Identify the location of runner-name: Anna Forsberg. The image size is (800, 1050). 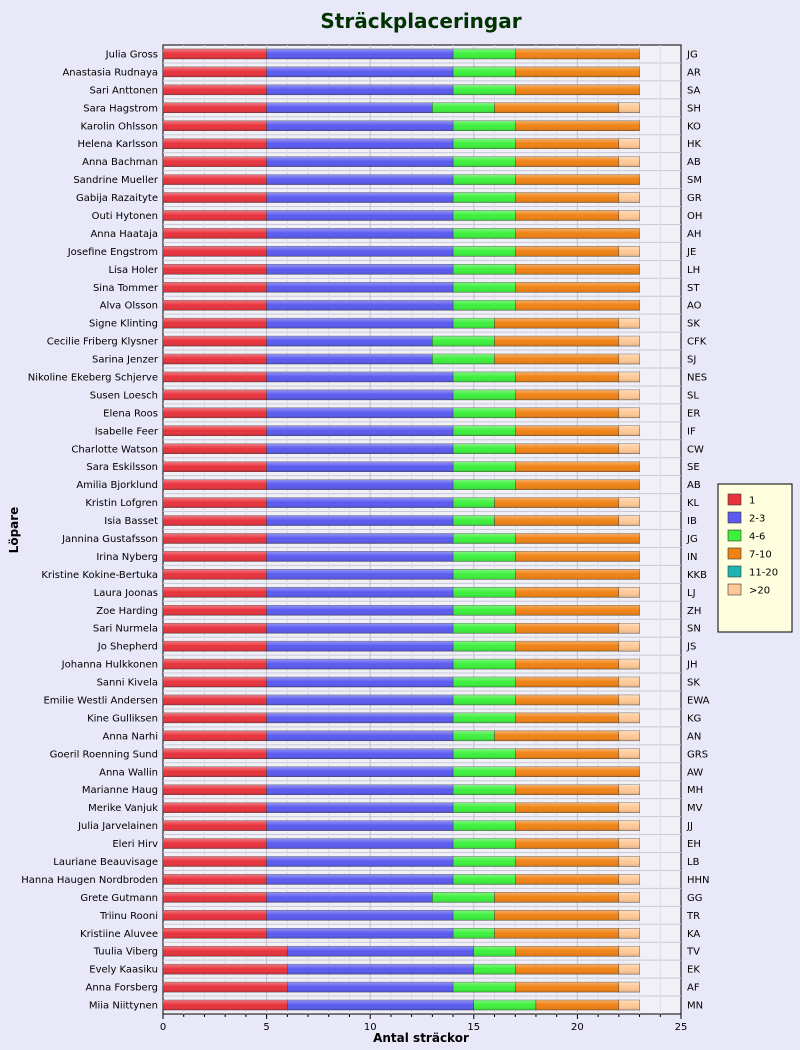
(122, 988).